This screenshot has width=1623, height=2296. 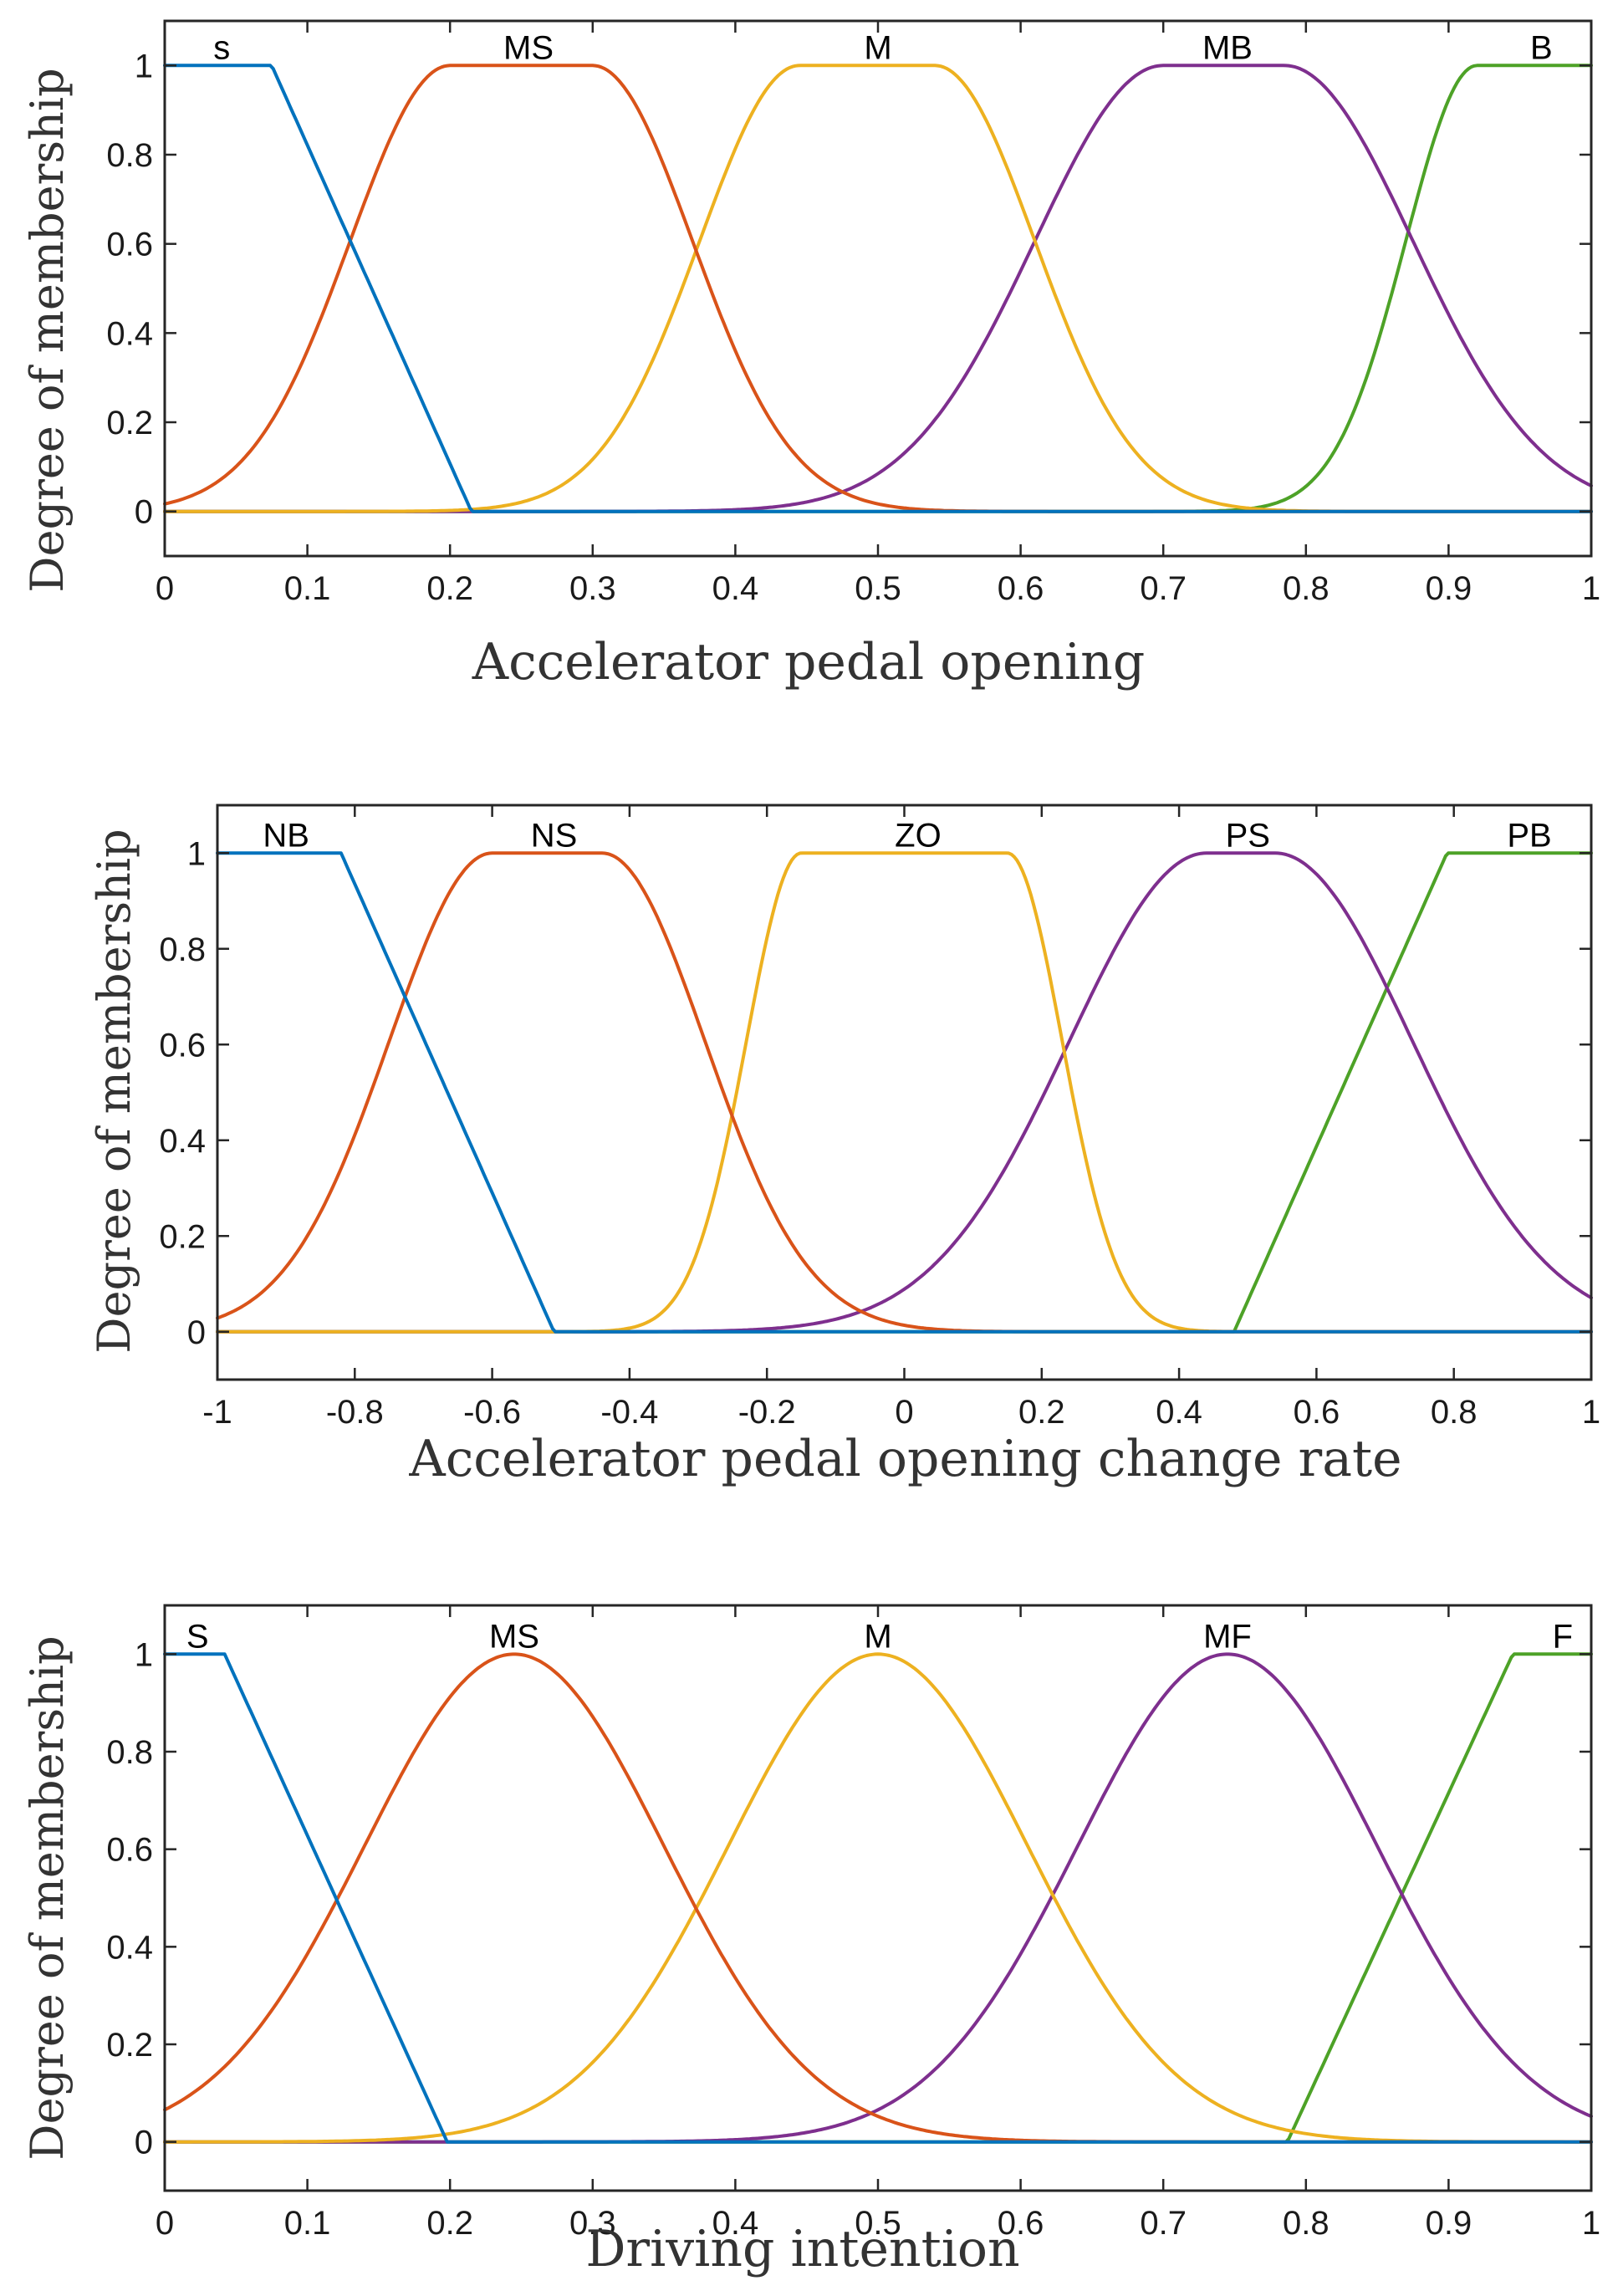 I want to click on x-tick-label: -0.6, so click(x=492, y=1412).